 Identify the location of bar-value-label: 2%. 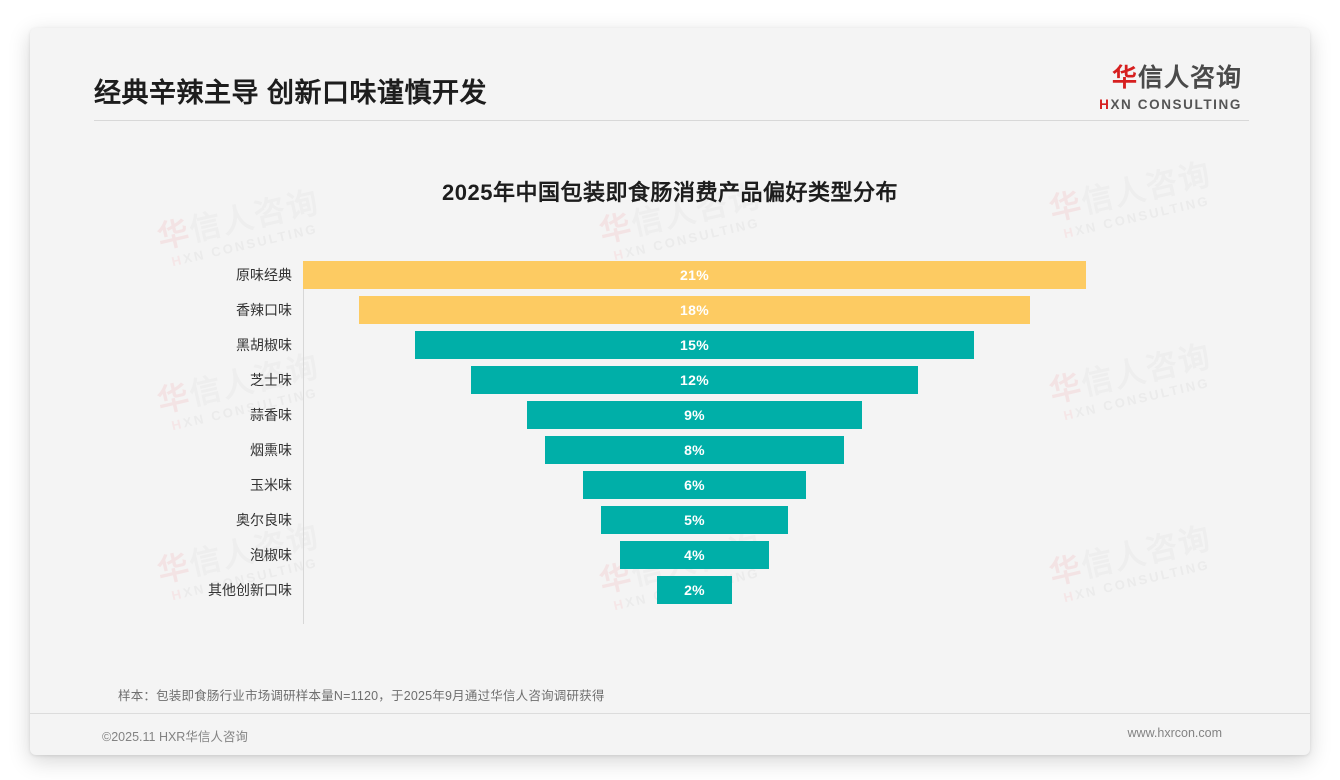
(694, 590).